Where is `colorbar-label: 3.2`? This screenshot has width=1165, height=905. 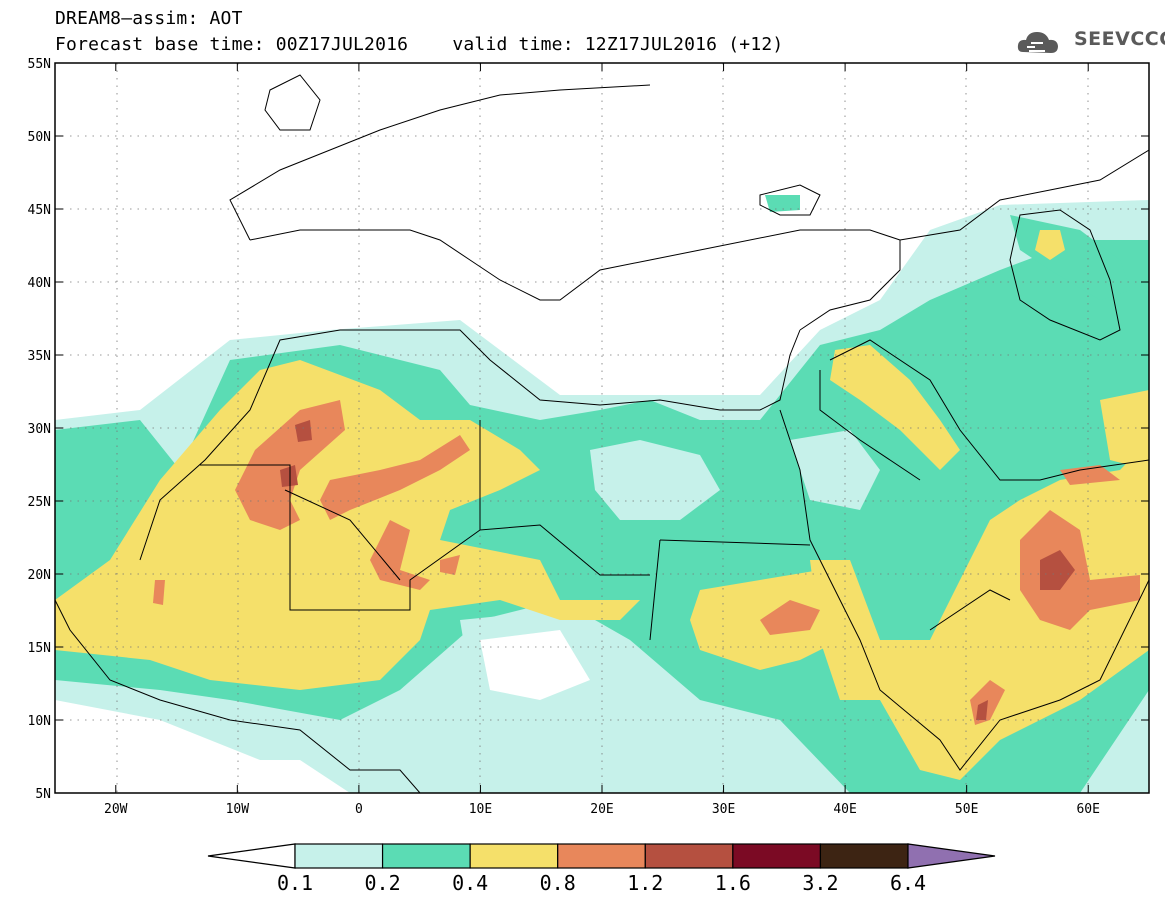
colorbar-label: 3.2 is located at coordinates (820, 883).